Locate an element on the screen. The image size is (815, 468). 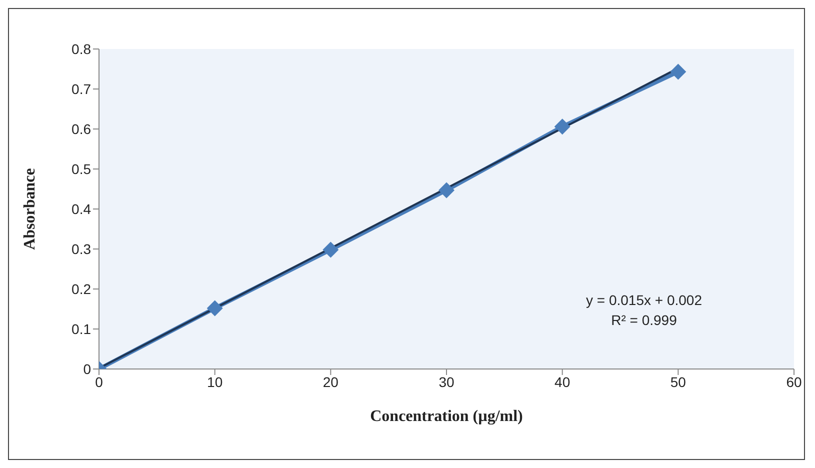
y-tick-label: 0.6 is located at coordinates (82, 128).